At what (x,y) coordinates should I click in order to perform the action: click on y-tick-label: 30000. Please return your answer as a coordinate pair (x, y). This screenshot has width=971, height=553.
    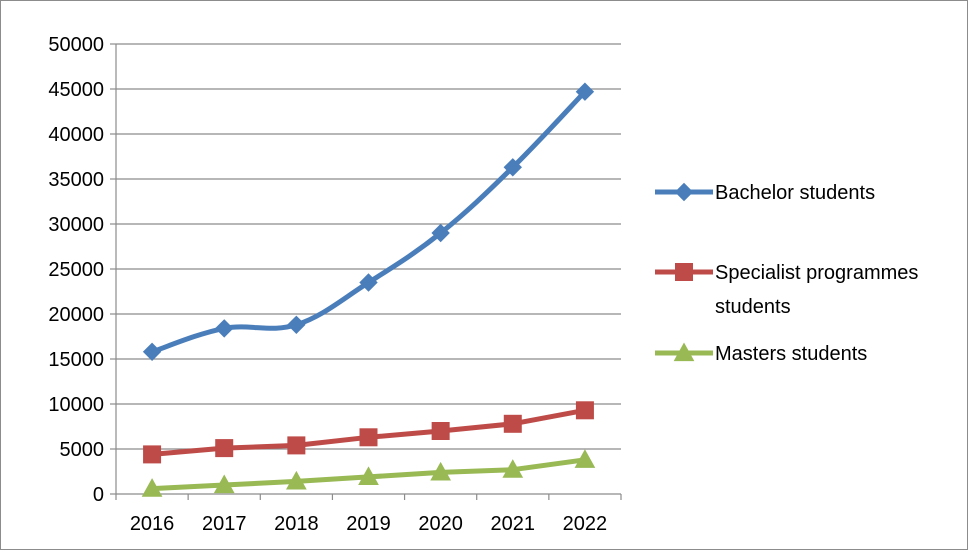
    Looking at the image, I should click on (76, 225).